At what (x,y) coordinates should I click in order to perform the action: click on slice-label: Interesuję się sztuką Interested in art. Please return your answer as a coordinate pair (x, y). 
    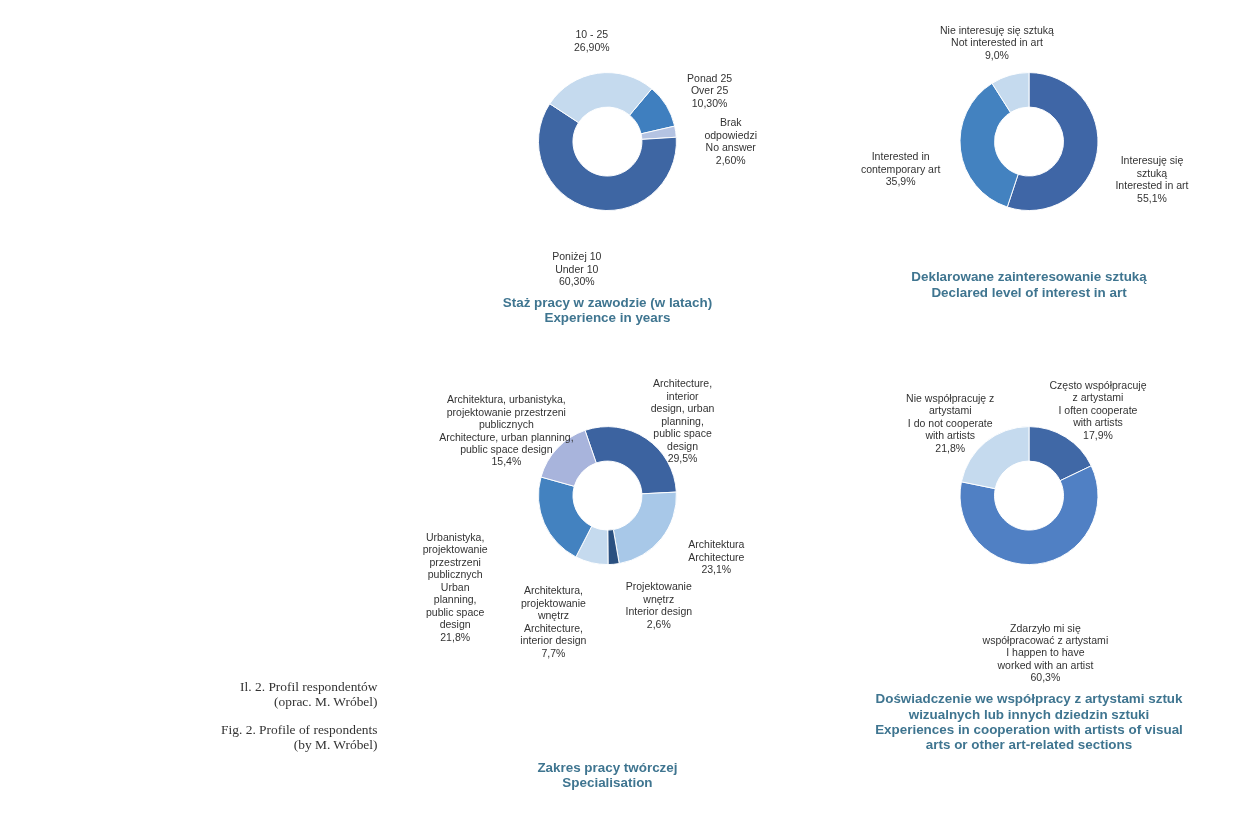
    Looking at the image, I should click on (1152, 173).